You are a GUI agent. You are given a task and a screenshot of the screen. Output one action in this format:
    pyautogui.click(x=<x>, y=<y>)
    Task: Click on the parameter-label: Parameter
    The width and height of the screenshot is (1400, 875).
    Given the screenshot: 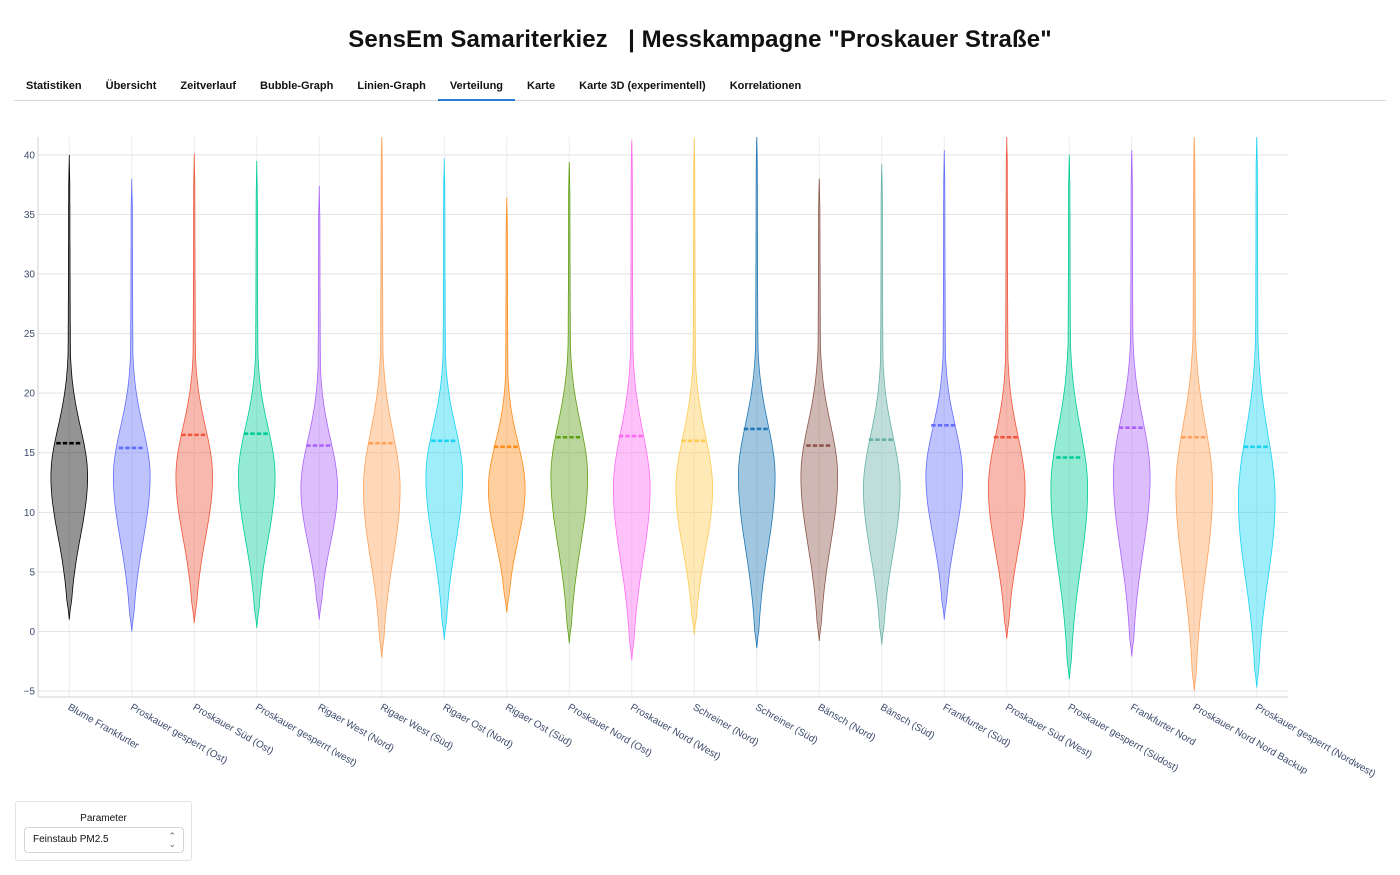 What is the action you would take?
    pyautogui.click(x=103, y=818)
    